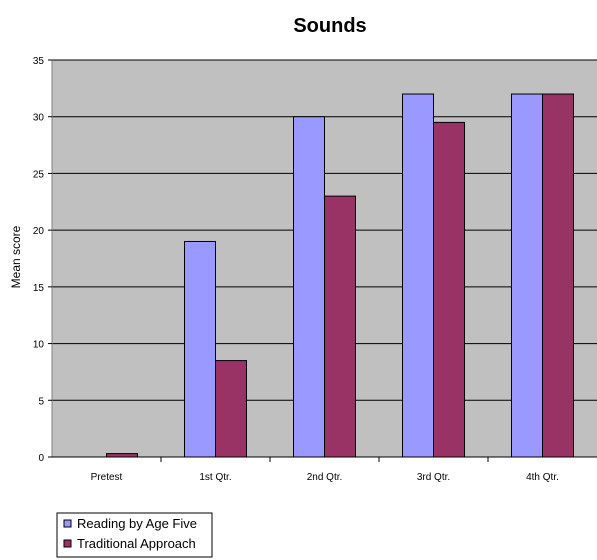 This screenshot has width=597, height=560. Describe the element at coordinates (67, 543) in the screenshot. I see `legend-swatch-traditional-approach` at that location.